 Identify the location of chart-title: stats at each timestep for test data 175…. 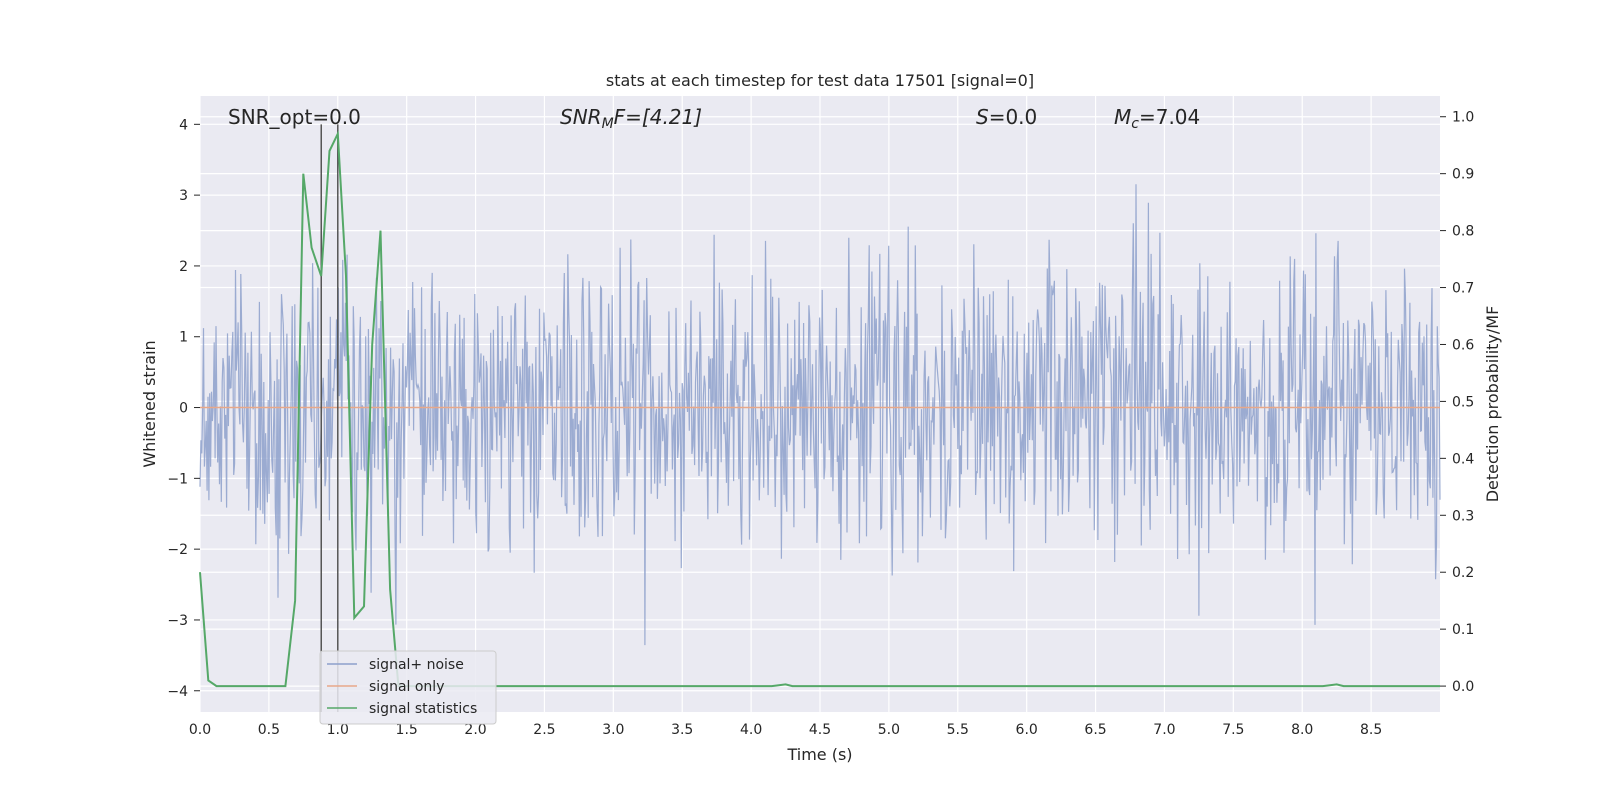
(820, 80).